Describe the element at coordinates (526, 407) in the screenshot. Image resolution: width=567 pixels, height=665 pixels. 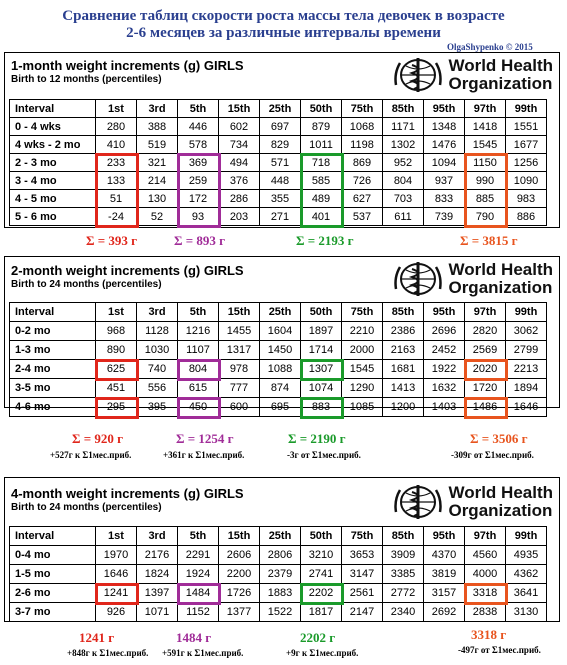
I see `table-cell: 1646` at that location.